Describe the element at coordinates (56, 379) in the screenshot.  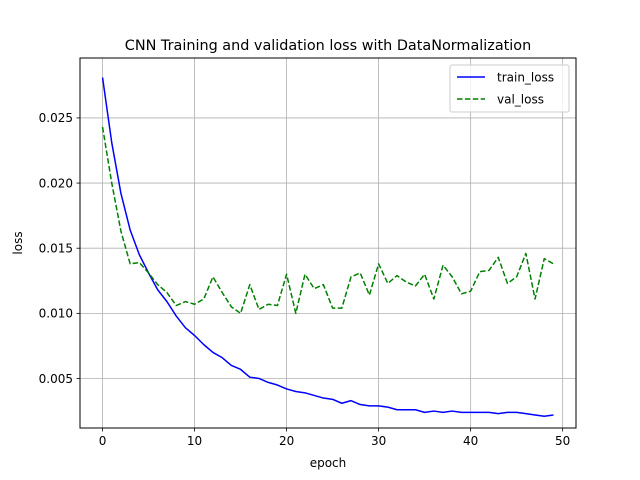
I see `y-tick-label: 0.005` at that location.